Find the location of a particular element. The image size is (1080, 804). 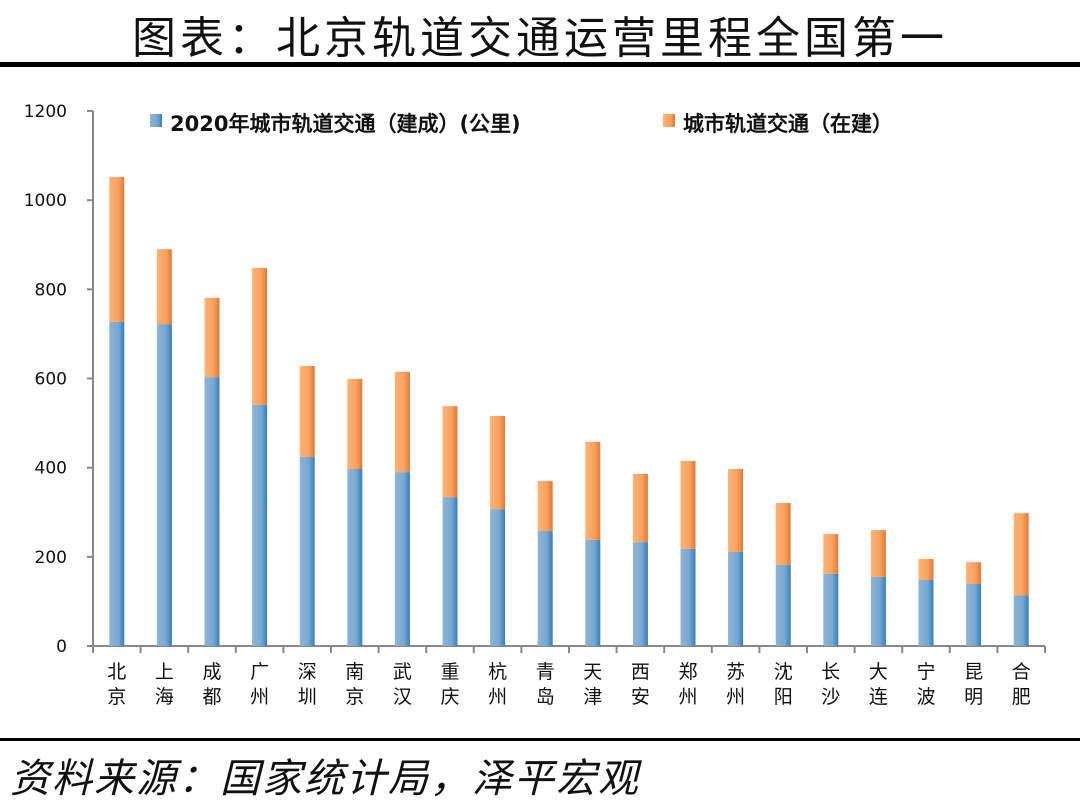

y-tick-label: 600 is located at coordinates (51, 380).